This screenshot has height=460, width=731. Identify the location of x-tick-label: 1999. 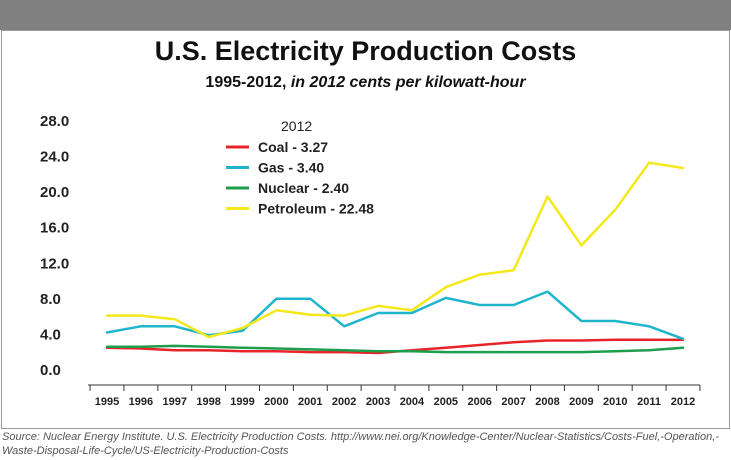
(242, 402).